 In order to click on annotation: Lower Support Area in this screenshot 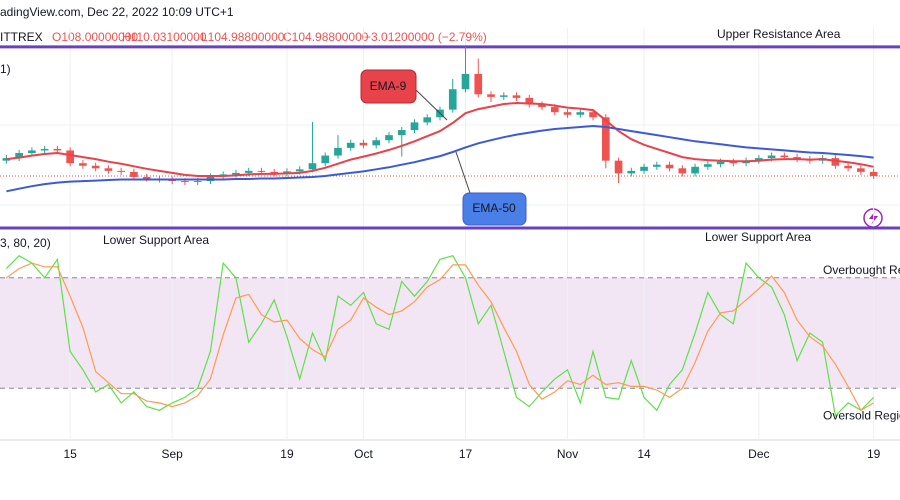, I will do `click(758, 237)`.